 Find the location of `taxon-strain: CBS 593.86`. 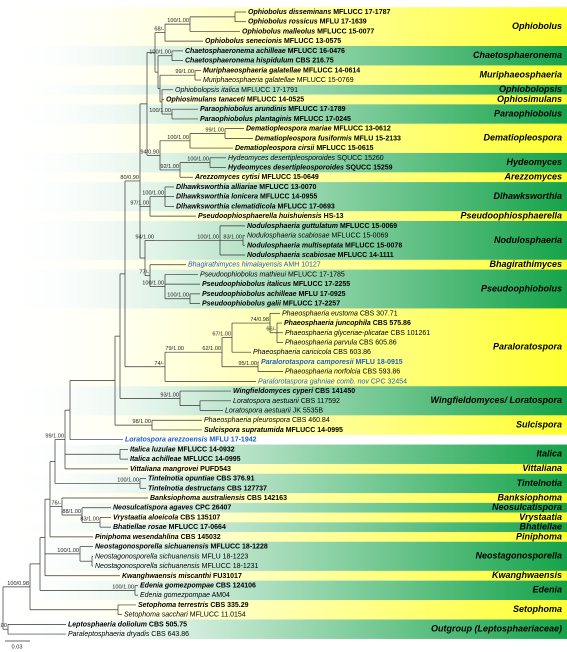

taxon-strain: CBS 593.86 is located at coordinates (381, 371).